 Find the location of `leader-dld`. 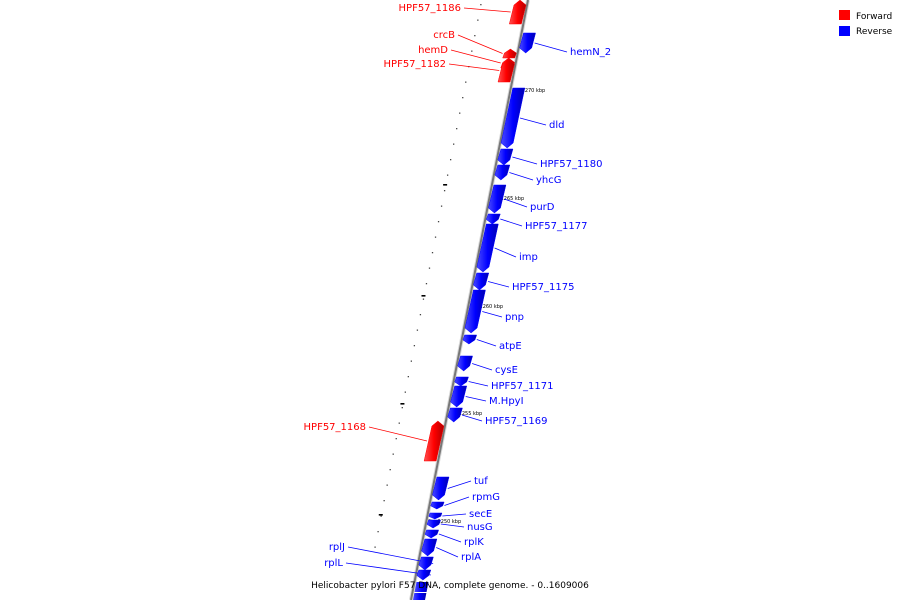

leader-dld is located at coordinates (533, 121).